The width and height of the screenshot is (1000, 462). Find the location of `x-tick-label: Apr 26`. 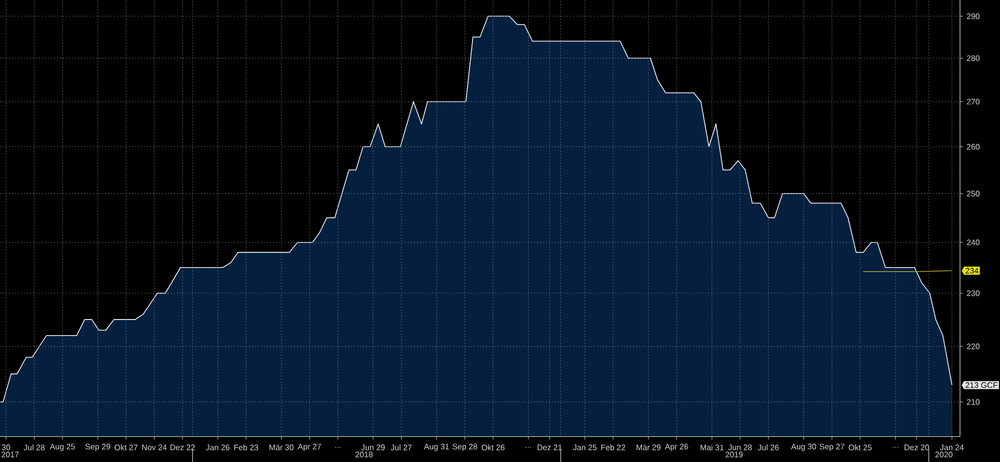

x-tick-label: Apr 26 is located at coordinates (676, 447).